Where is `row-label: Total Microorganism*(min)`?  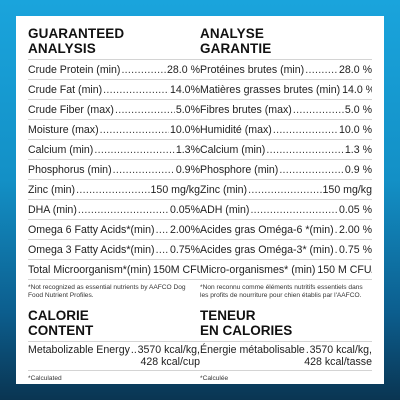
row-label: Total Microorganism*(min) is located at coordinates (90, 270).